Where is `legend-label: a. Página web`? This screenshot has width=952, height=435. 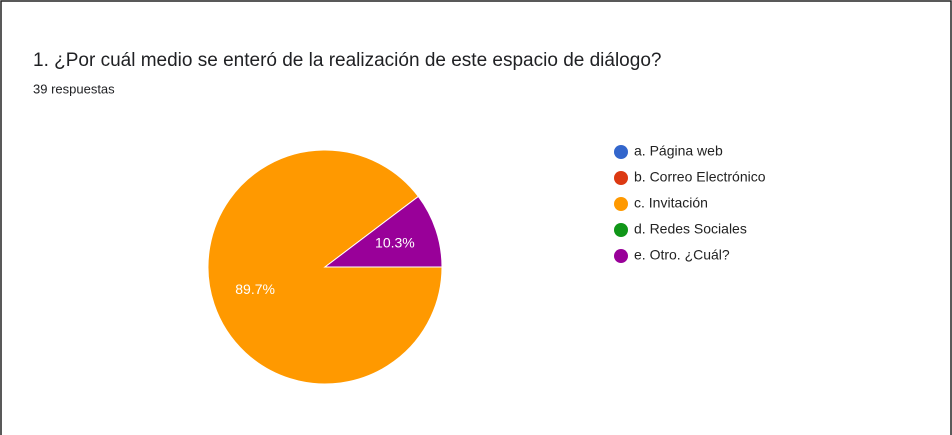
legend-label: a. Página web is located at coordinates (678, 151).